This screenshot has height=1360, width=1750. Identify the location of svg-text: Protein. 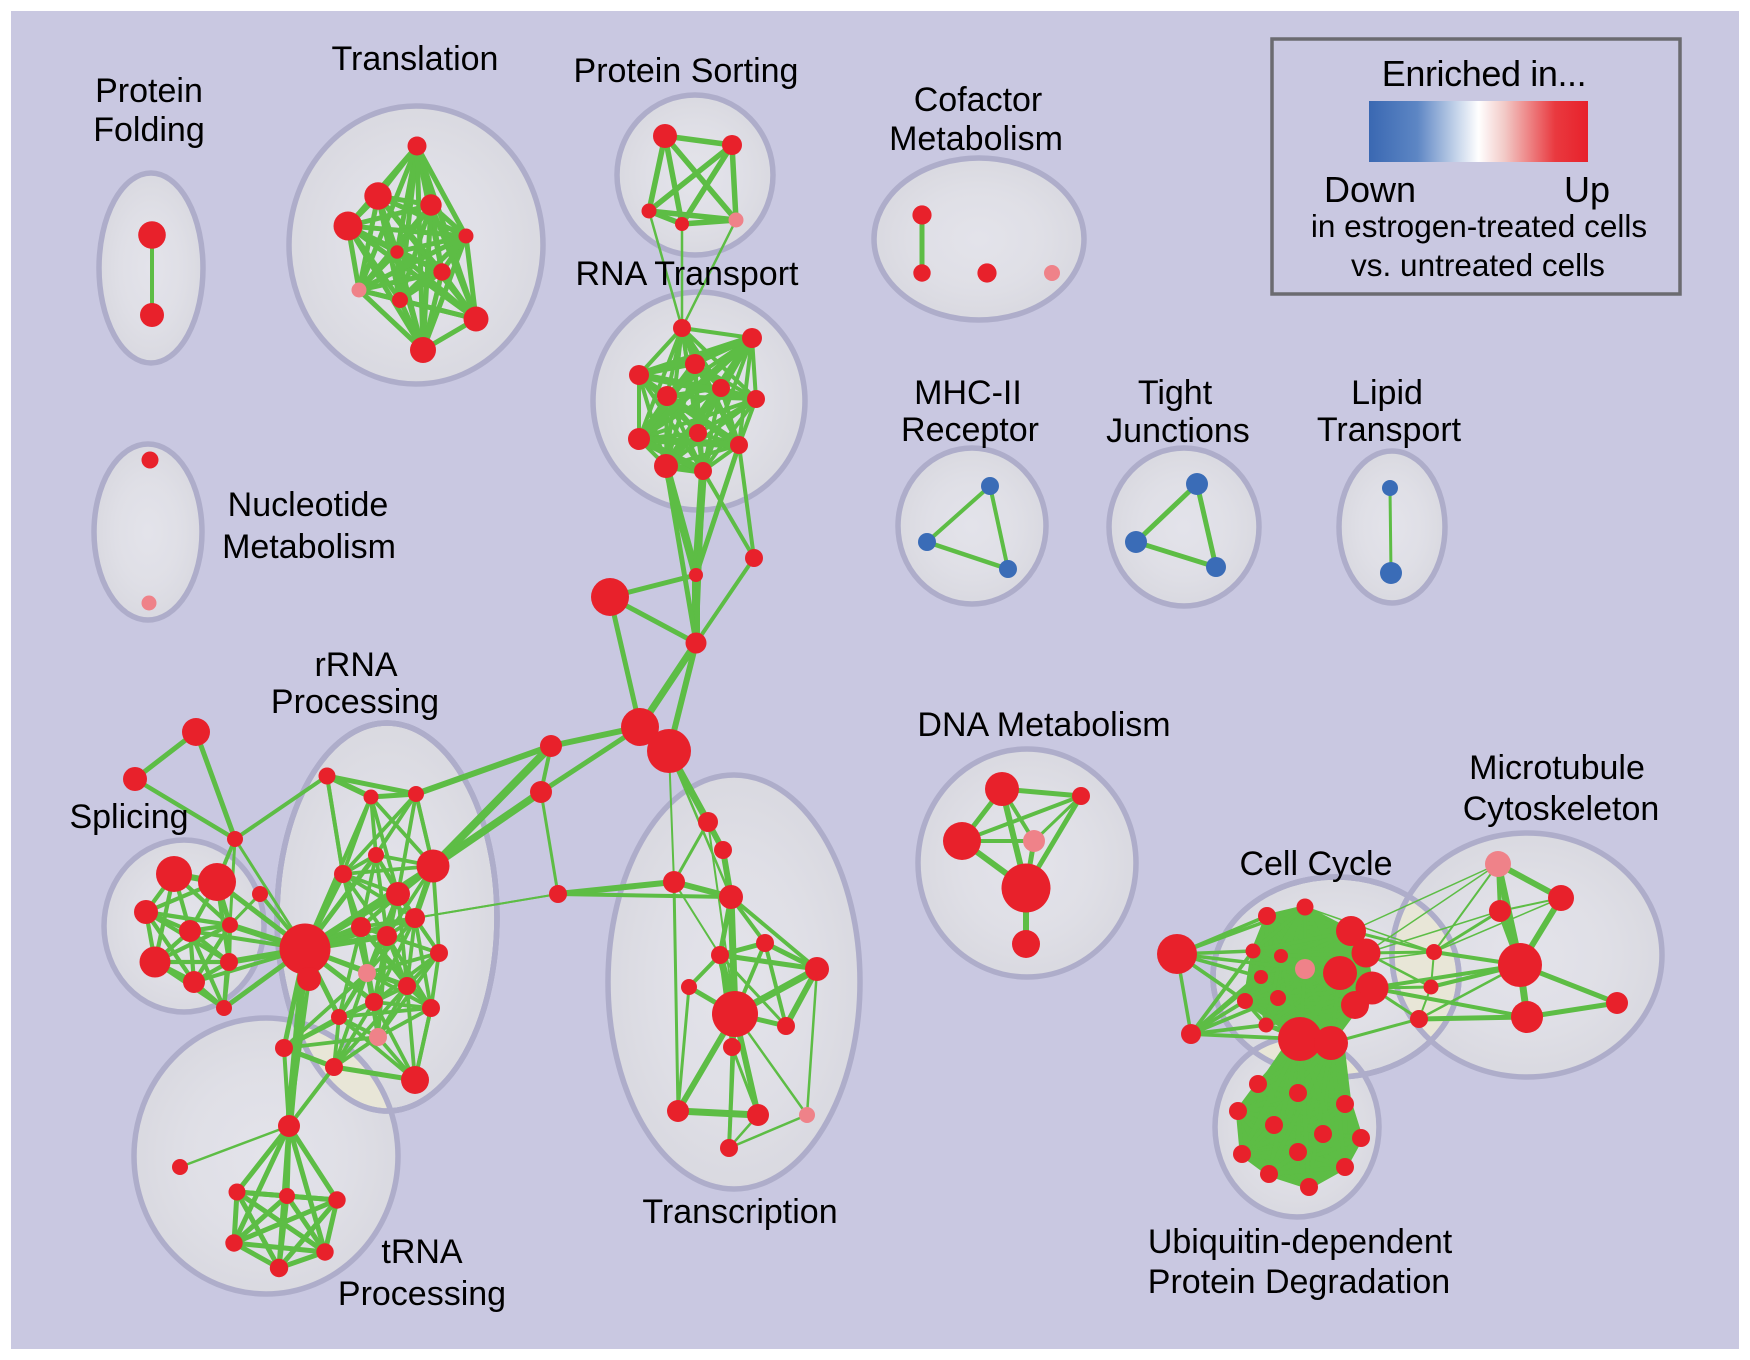
(149, 91).